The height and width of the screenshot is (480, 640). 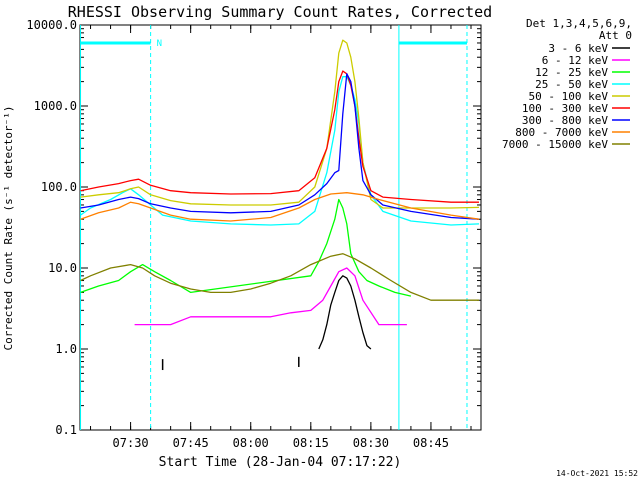 What do you see at coordinates (555, 144) in the screenshot?
I see `legend-item-label: 7000 - 15000 keV` at bounding box center [555, 144].